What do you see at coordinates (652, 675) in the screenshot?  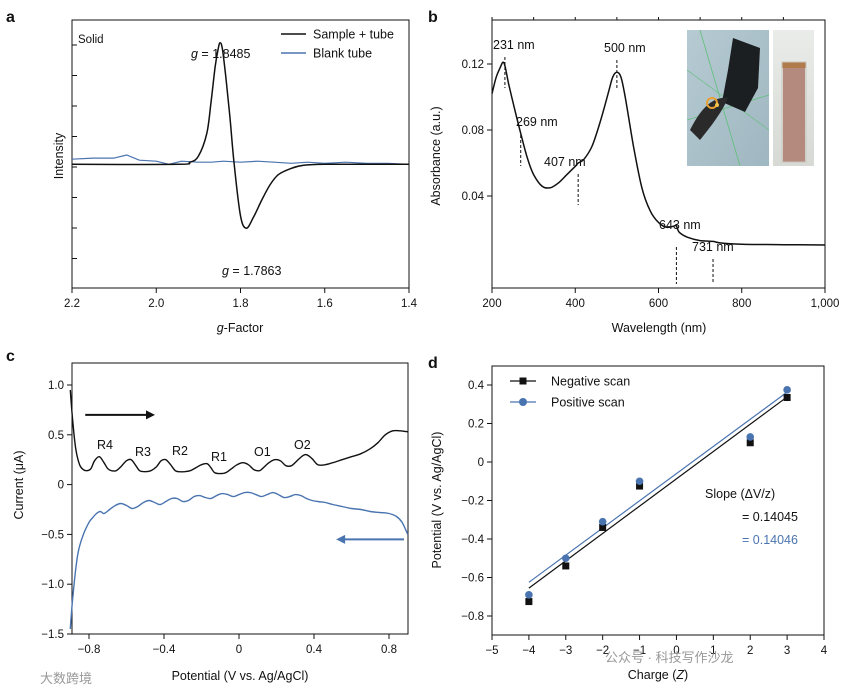 I see `x-axis-label-d-prefix: Charge (` at bounding box center [652, 675].